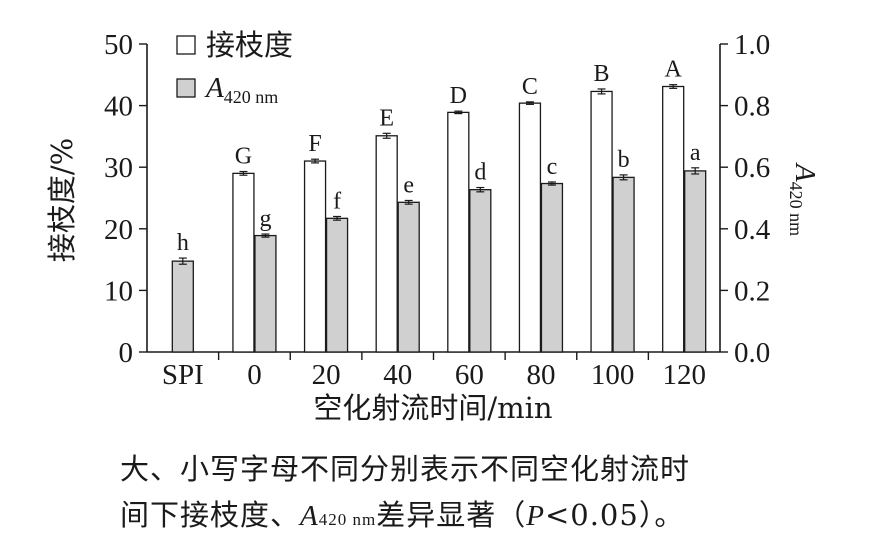 The image size is (875, 542). I want to click on y-axis-left-title: 接枝度/%, so click(62, 200).